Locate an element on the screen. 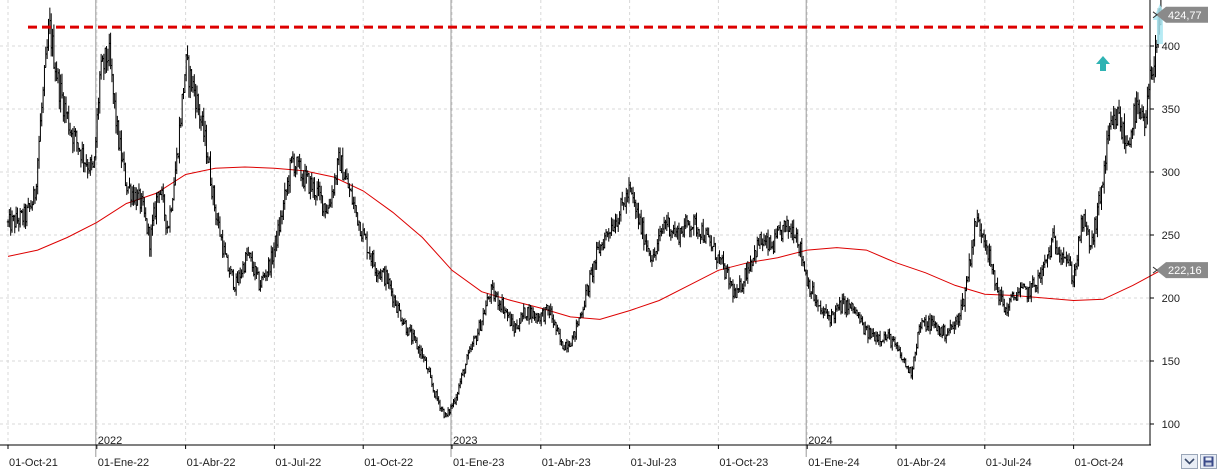  scroll-down-button is located at coordinates (1189, 461).